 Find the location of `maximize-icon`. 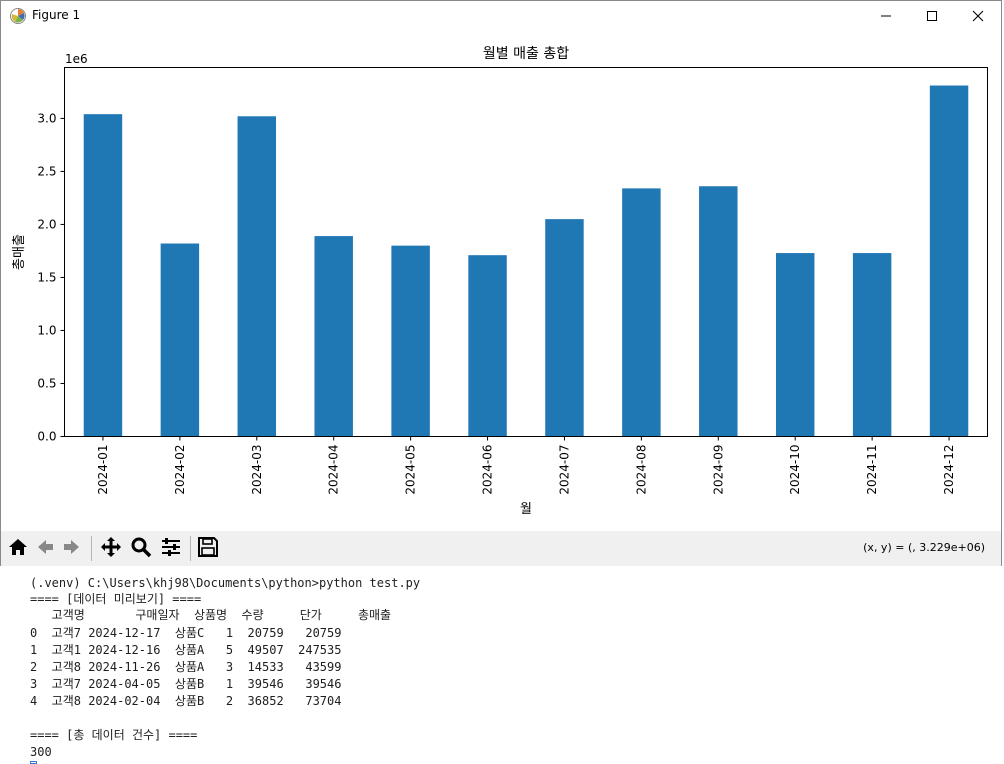

maximize-icon is located at coordinates (932, 16).